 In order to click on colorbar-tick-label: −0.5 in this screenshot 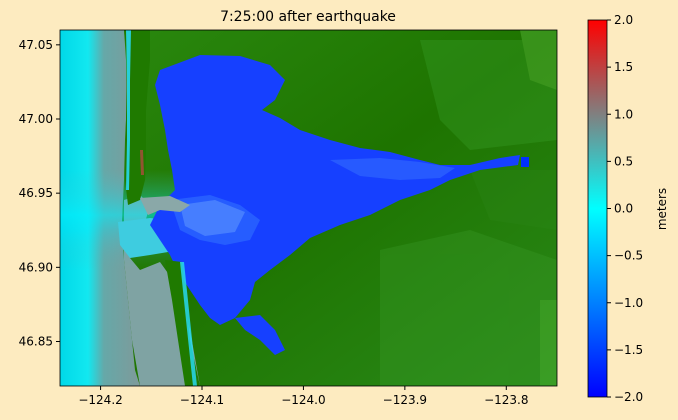, I will do `click(628, 256)`.